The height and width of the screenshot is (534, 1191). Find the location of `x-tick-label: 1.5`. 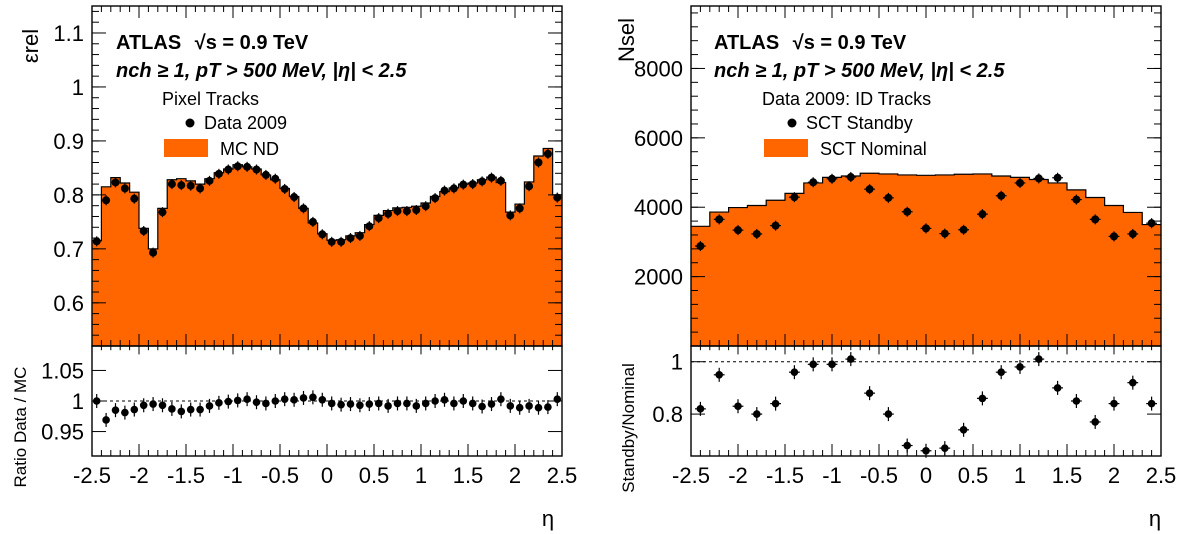

x-tick-label: 1.5 is located at coordinates (1067, 475).